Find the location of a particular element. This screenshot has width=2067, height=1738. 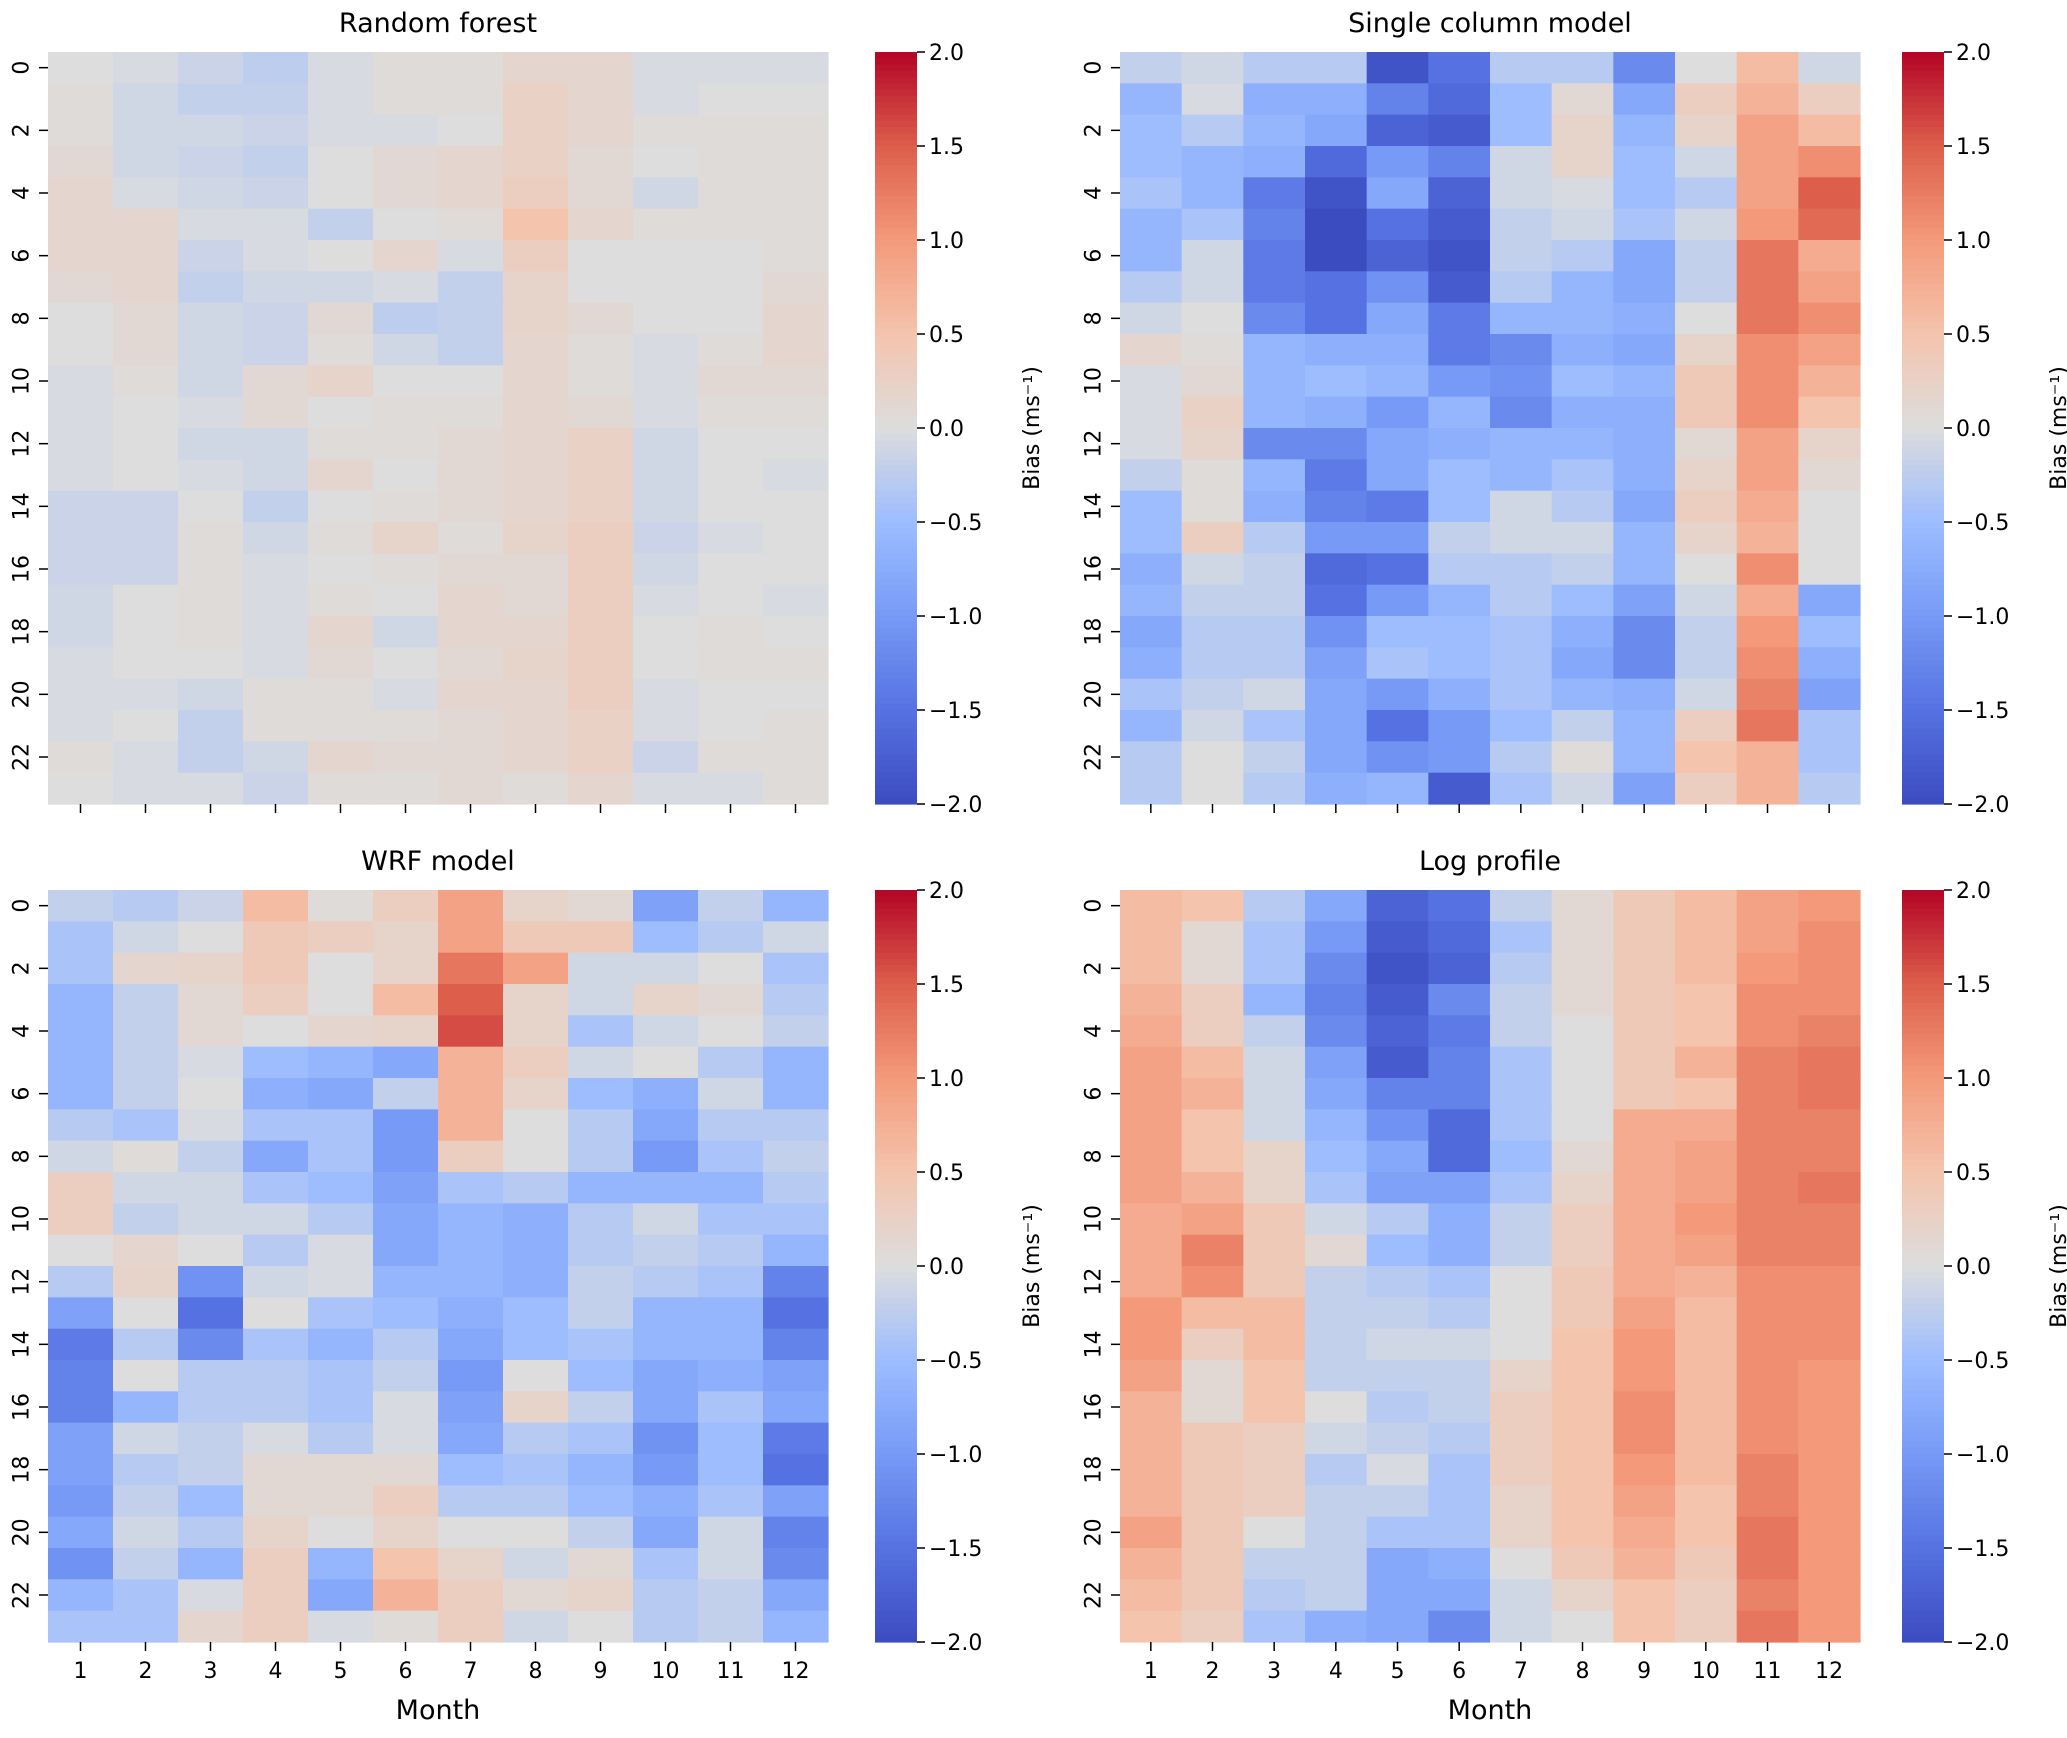

y-tick-label: 2 is located at coordinates (1094, 968).